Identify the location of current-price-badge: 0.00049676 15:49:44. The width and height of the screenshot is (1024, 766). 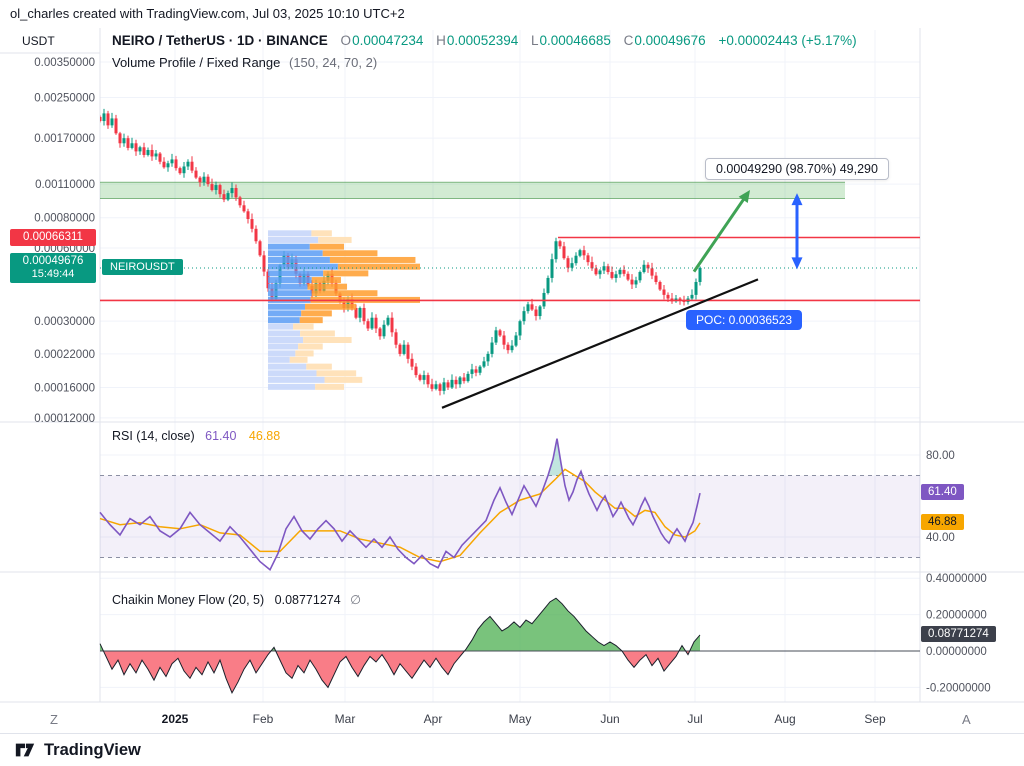
(53, 267).